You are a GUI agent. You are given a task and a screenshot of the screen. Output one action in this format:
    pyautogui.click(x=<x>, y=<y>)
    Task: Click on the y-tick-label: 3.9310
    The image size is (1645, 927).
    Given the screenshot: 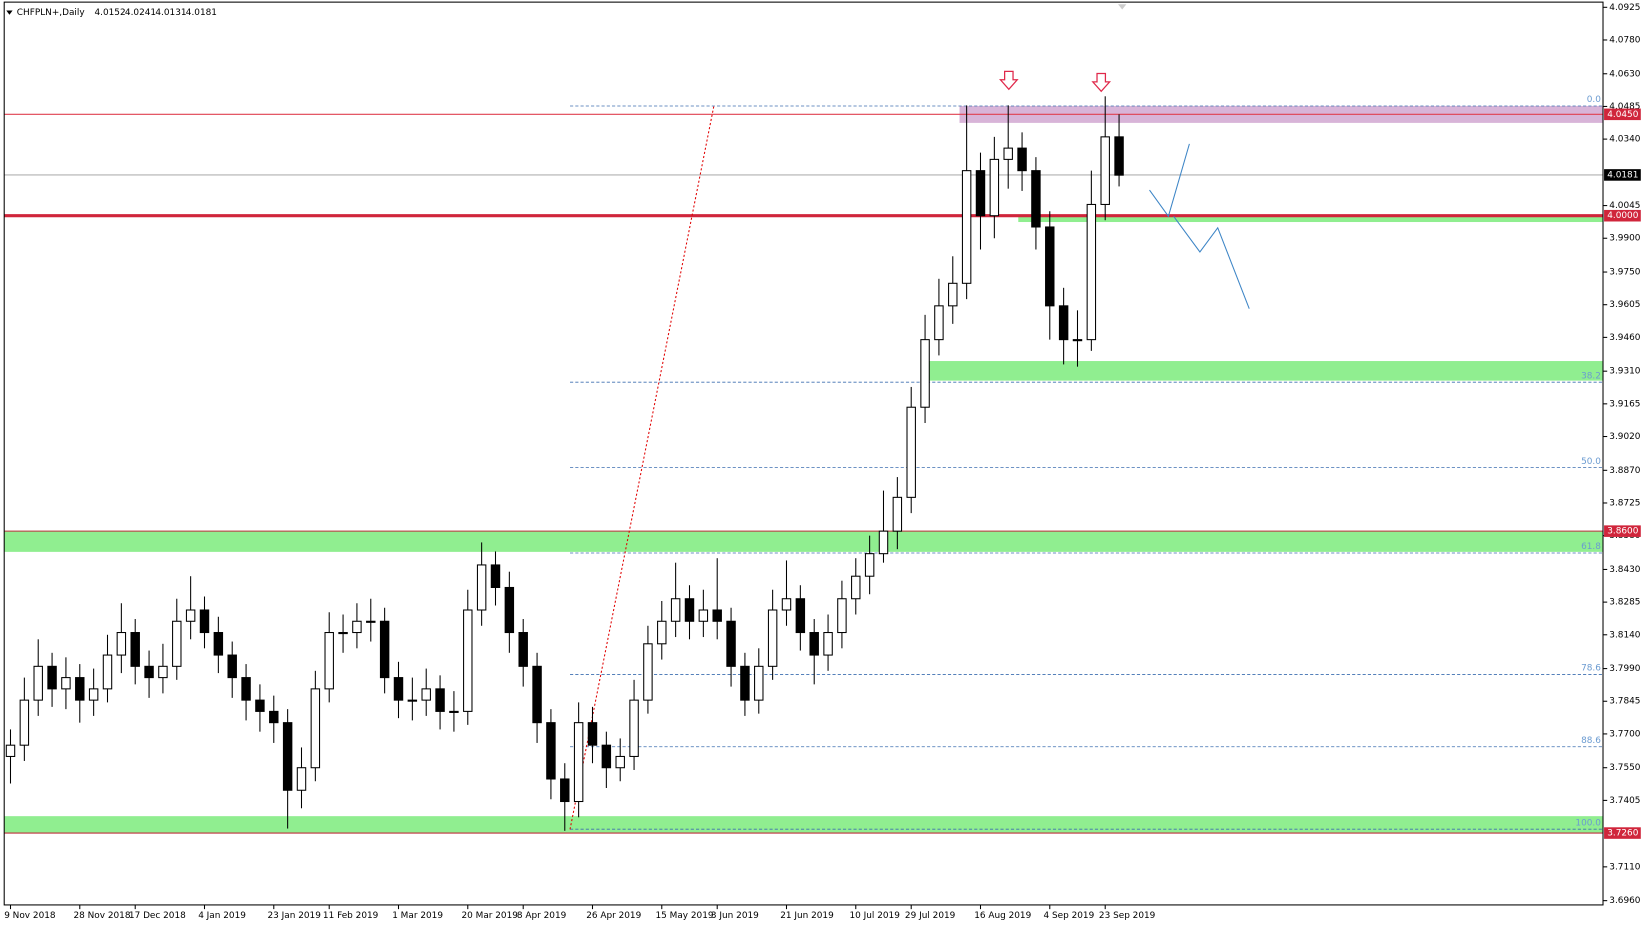 What is the action you would take?
    pyautogui.click(x=1624, y=372)
    